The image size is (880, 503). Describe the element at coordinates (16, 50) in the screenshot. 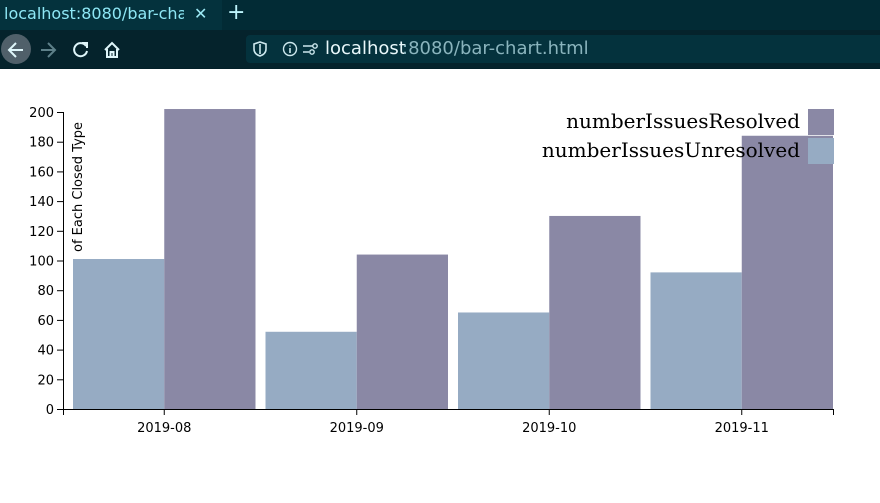

I see `back-arrow-icon` at that location.